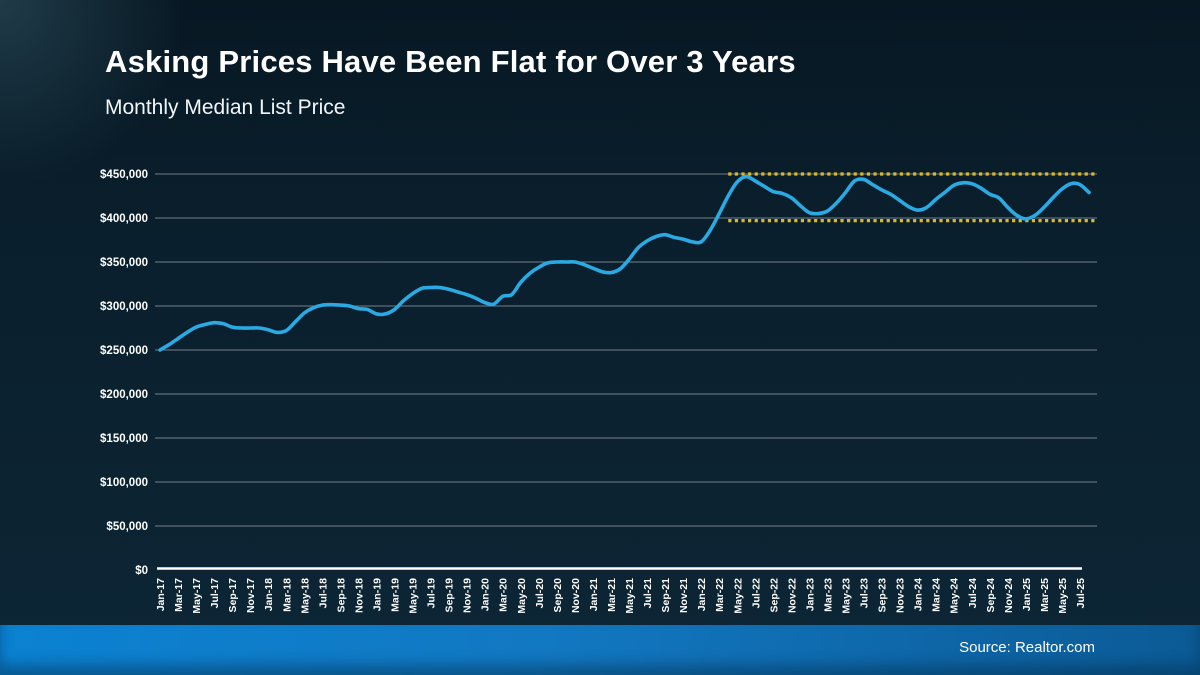 The image size is (1200, 675). Describe the element at coordinates (648, 593) in the screenshot. I see `x-axis-label: Jul-21` at that location.